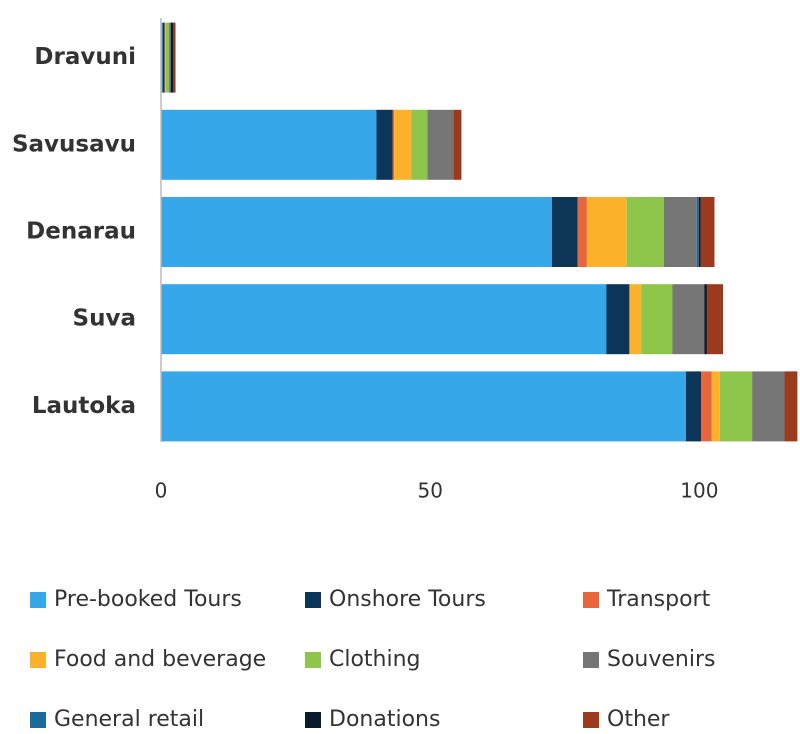  Describe the element at coordinates (74, 144) in the screenshot. I see `y-tick-label: Savusavu` at that location.